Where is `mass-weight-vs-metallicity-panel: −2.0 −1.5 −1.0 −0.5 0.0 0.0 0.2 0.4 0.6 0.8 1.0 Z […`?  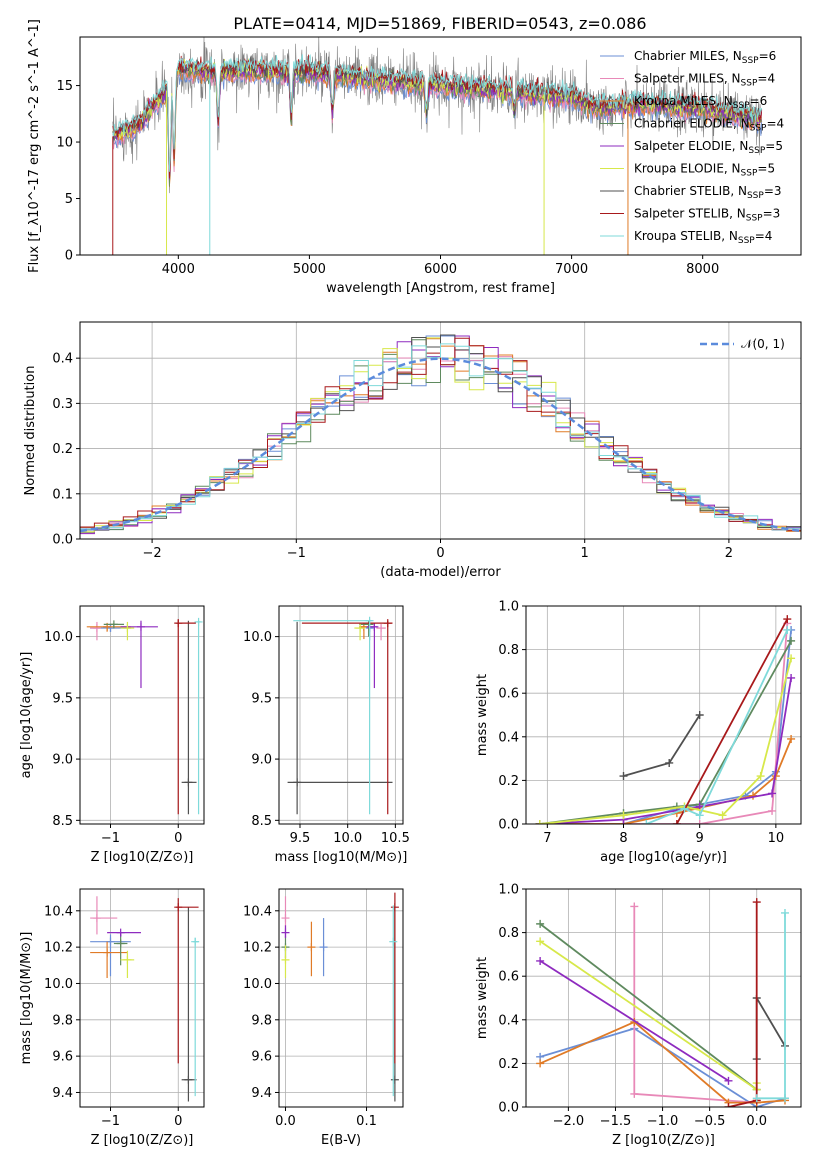
mass-weight-vs-metallicity-panel: −2.0 −1.5 −1.0 −0.5 0.0 0.0 0.2 0.4 0.6 0.8 1.0 Z [… is located at coordinates (638, 1015).